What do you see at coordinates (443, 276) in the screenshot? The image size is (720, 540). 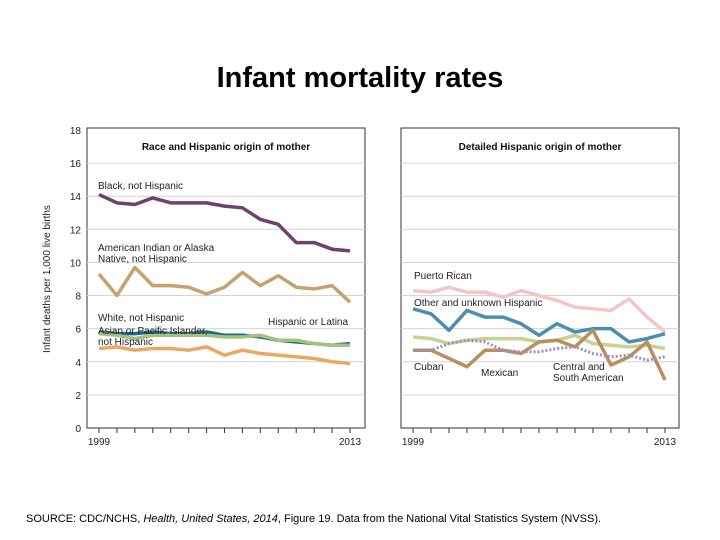 I see `series-label: Puerto Rican` at bounding box center [443, 276].